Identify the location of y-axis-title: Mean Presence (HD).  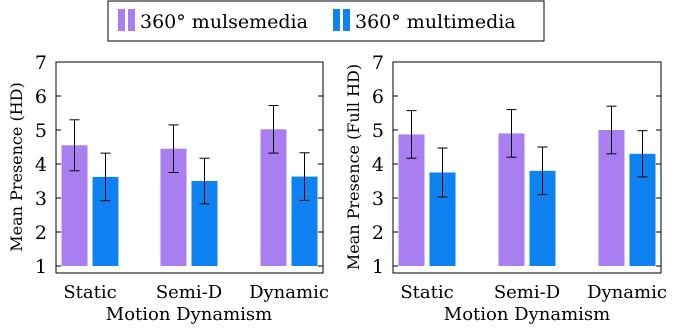
(16, 166).